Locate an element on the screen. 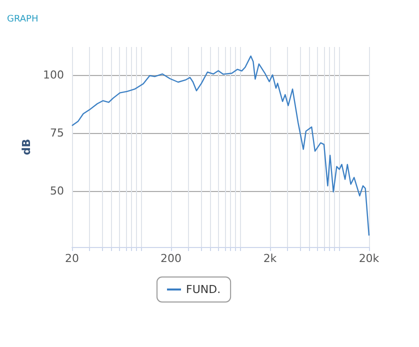 The height and width of the screenshot is (347, 419). y-tick-label: 50 is located at coordinates (57, 191).